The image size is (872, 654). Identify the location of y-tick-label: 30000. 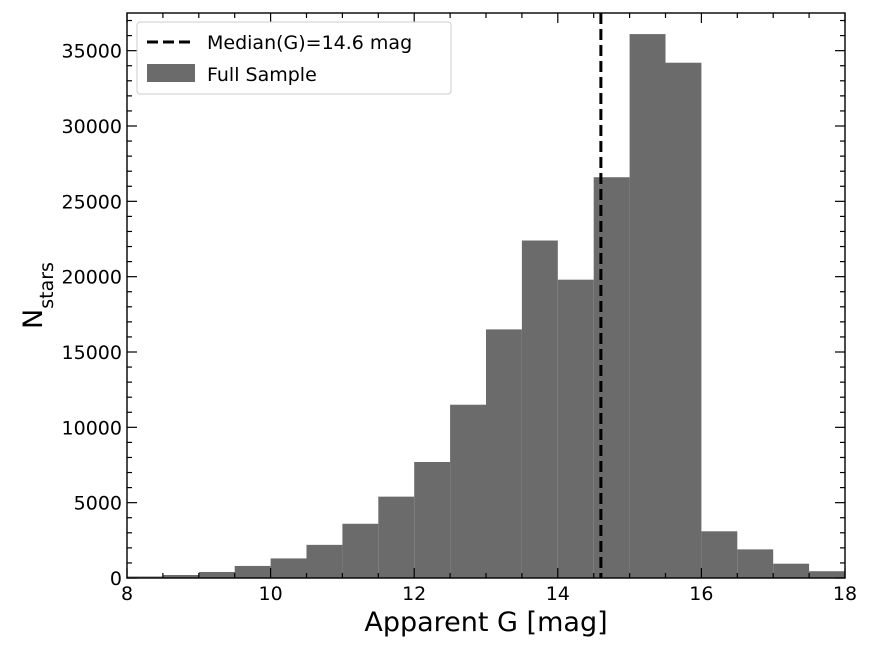
(92, 127).